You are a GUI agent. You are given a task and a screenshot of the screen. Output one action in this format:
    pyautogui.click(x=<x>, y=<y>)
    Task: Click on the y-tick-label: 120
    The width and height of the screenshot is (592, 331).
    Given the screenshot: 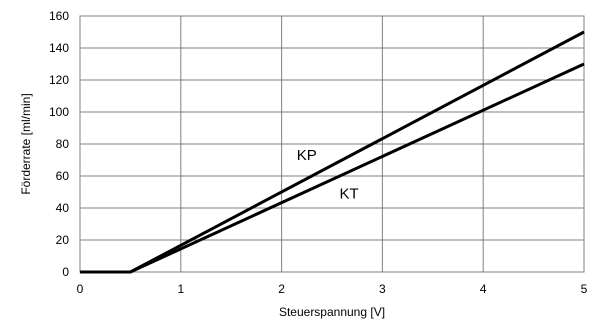 What is the action you would take?
    pyautogui.click(x=59, y=80)
    